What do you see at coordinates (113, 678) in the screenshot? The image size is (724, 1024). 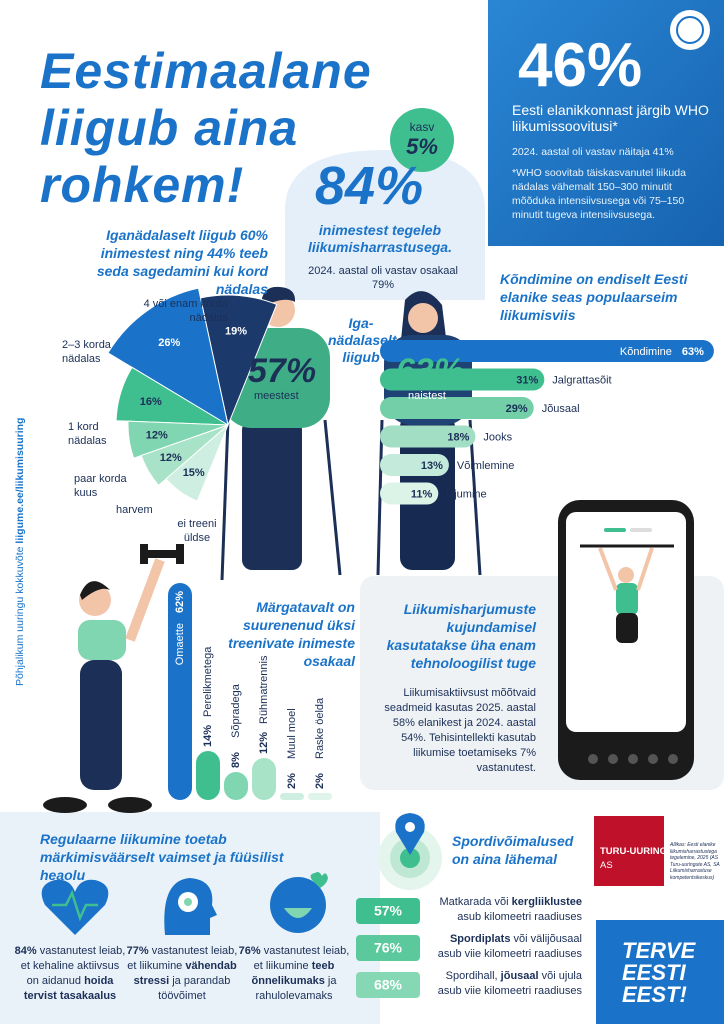 I see `dumbbell-woman` at bounding box center [113, 678].